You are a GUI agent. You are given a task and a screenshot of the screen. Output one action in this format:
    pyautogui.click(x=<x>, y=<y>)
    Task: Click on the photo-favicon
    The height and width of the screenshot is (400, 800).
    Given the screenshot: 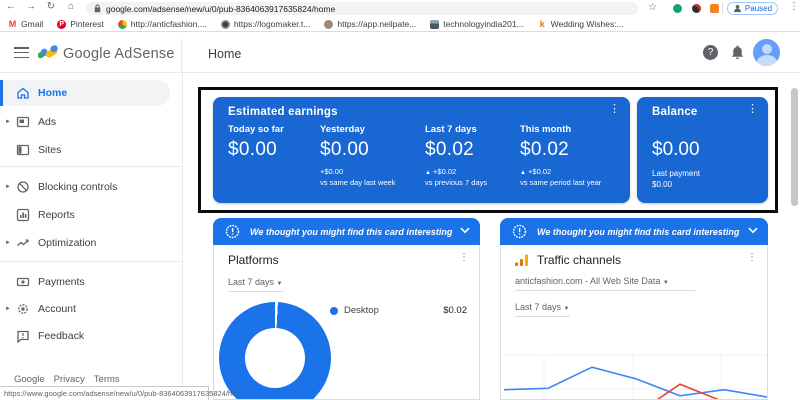 What is the action you would take?
    pyautogui.click(x=435, y=24)
    